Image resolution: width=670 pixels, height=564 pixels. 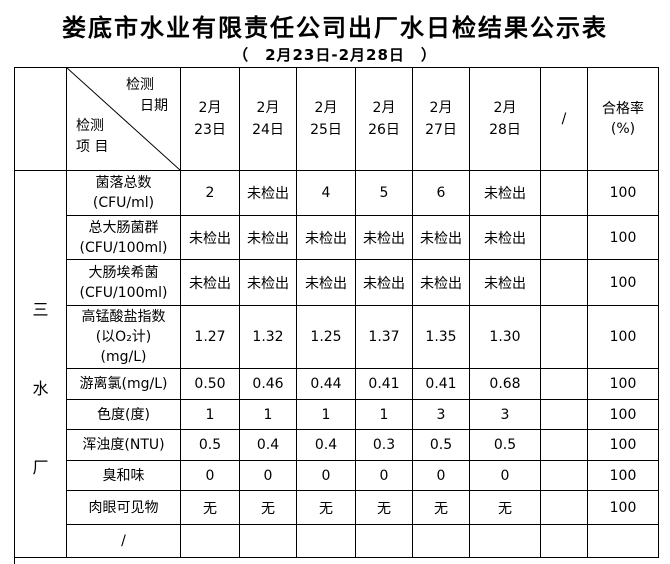 What do you see at coordinates (123, 475) in the screenshot?
I see `param-name-cell: 臭和味` at bounding box center [123, 475].